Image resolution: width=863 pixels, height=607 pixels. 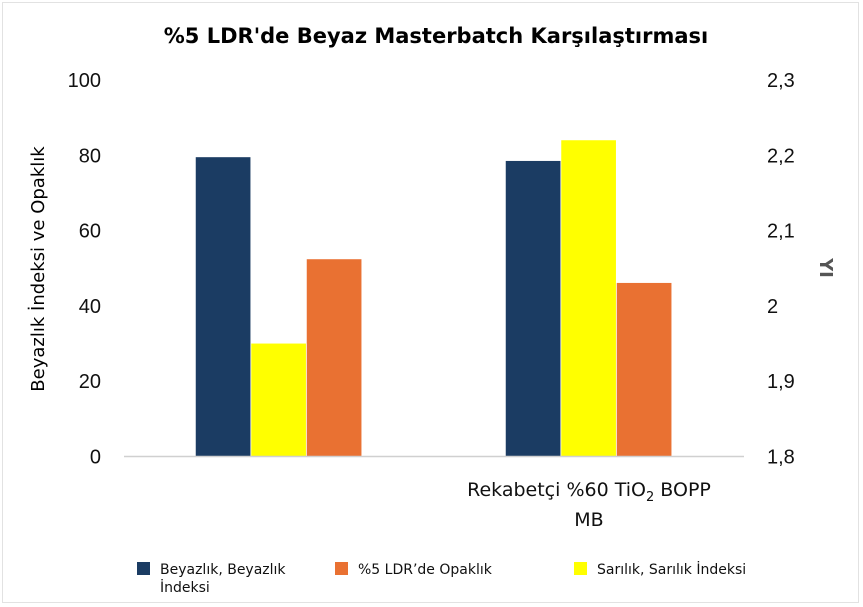 I want to click on right-axis-title: YI, so click(x=825, y=267).